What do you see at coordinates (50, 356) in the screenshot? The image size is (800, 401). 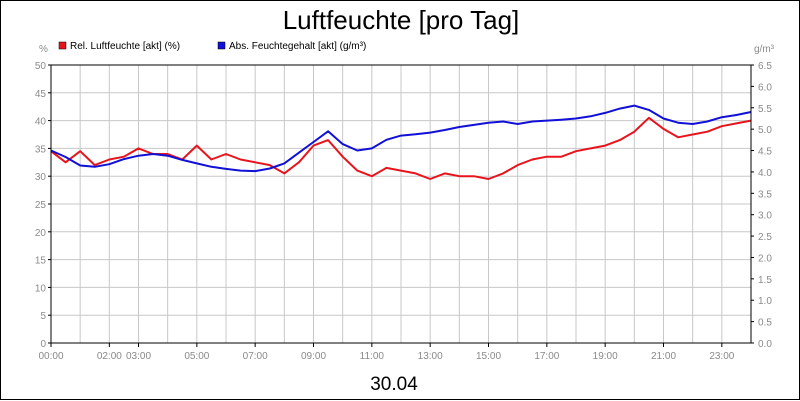 I see `x-tick-label: 00:00` at bounding box center [50, 356].